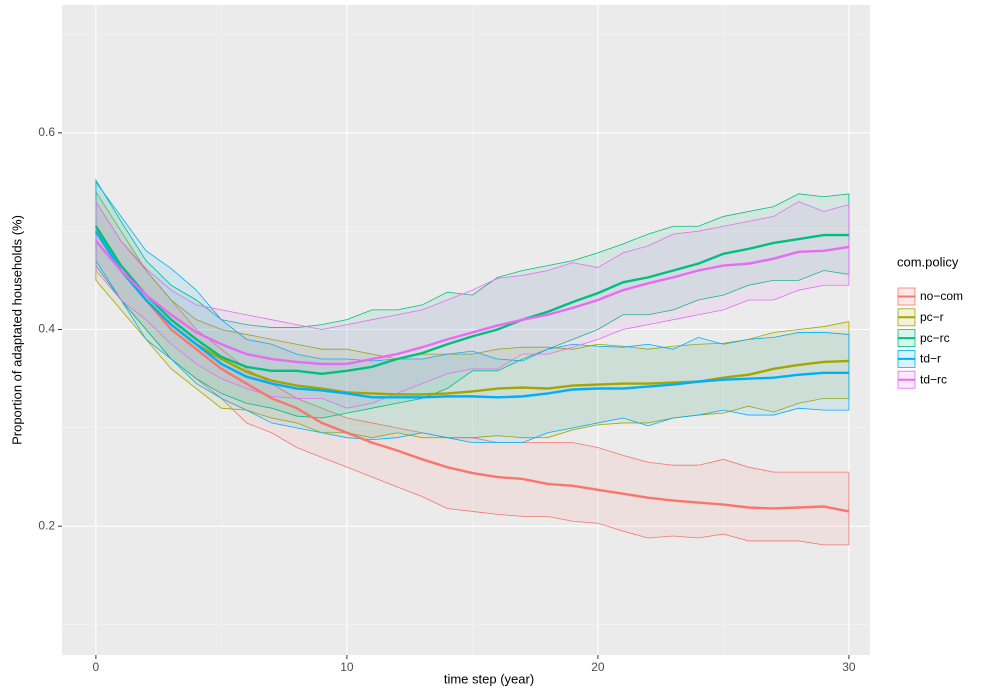 This screenshot has height=691, width=984. I want to click on x-tick-label: 0, so click(96, 667).